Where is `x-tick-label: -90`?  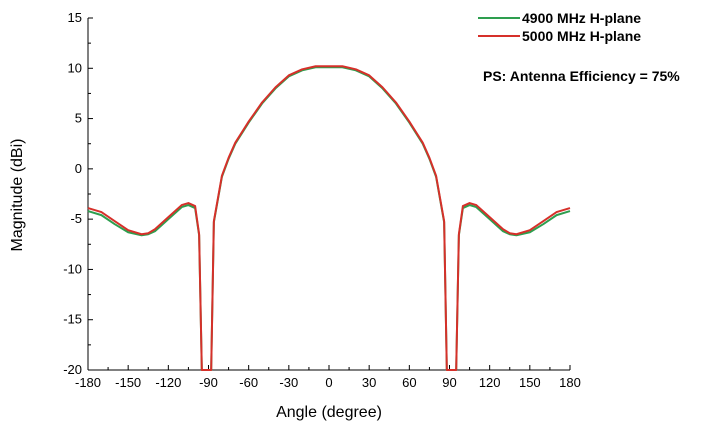 x-tick-label: -90 is located at coordinates (208, 382).